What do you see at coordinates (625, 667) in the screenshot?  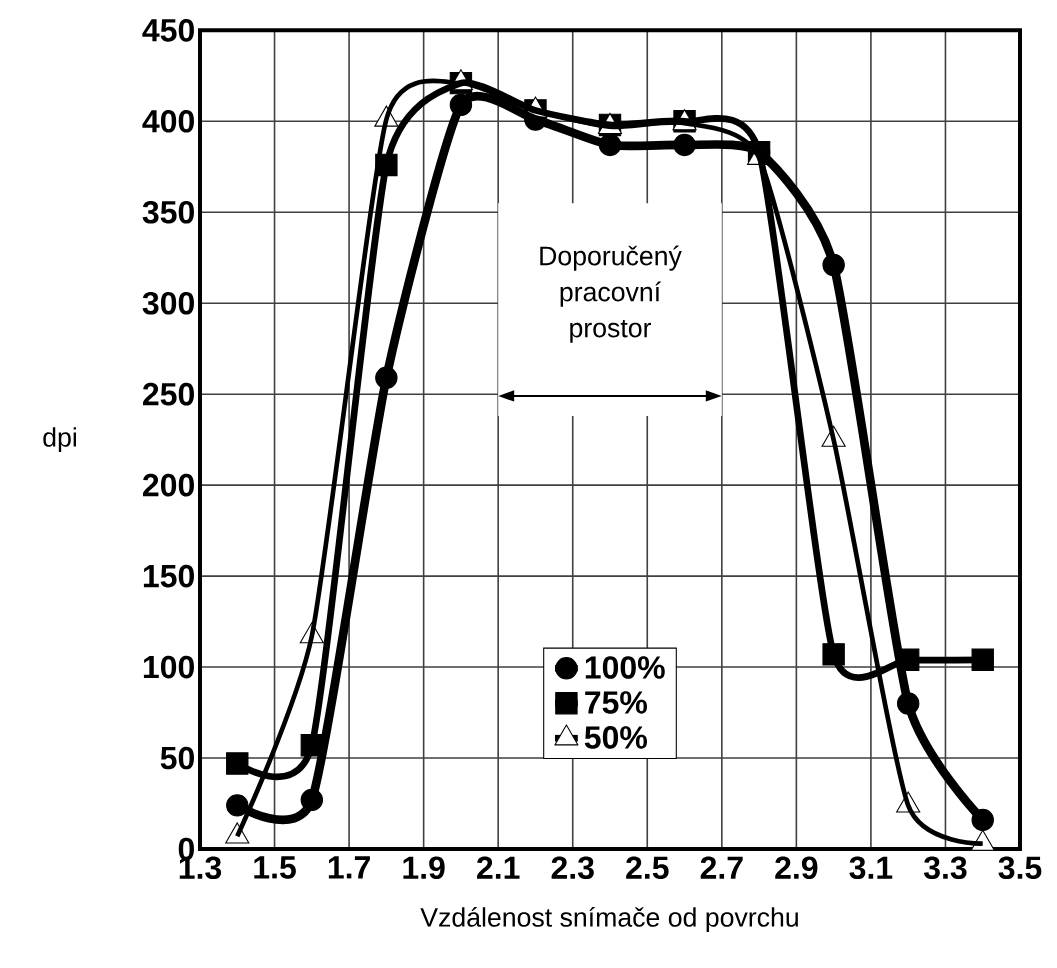 I see `legend-label: 100%` at bounding box center [625, 667].